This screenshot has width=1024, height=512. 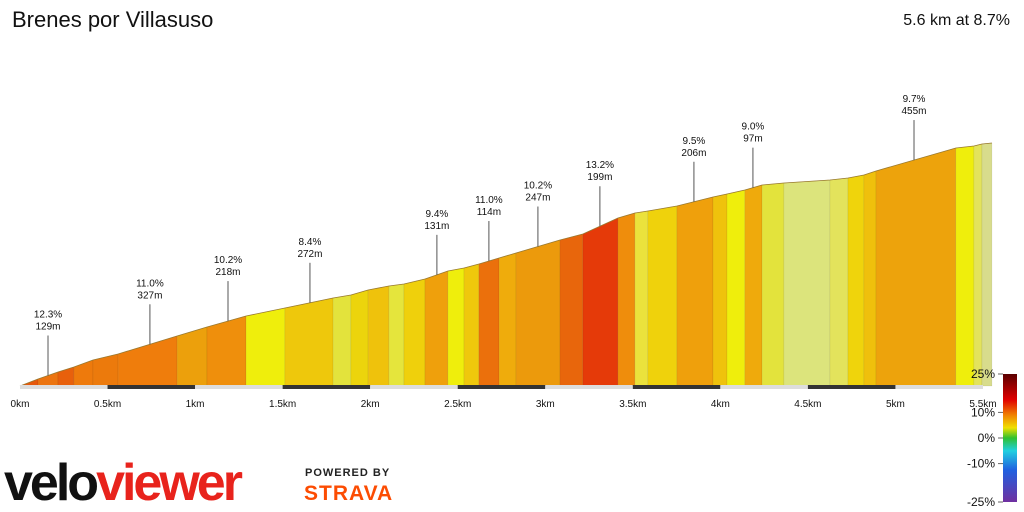 I want to click on x-tick-label: 3km, so click(x=545, y=404).